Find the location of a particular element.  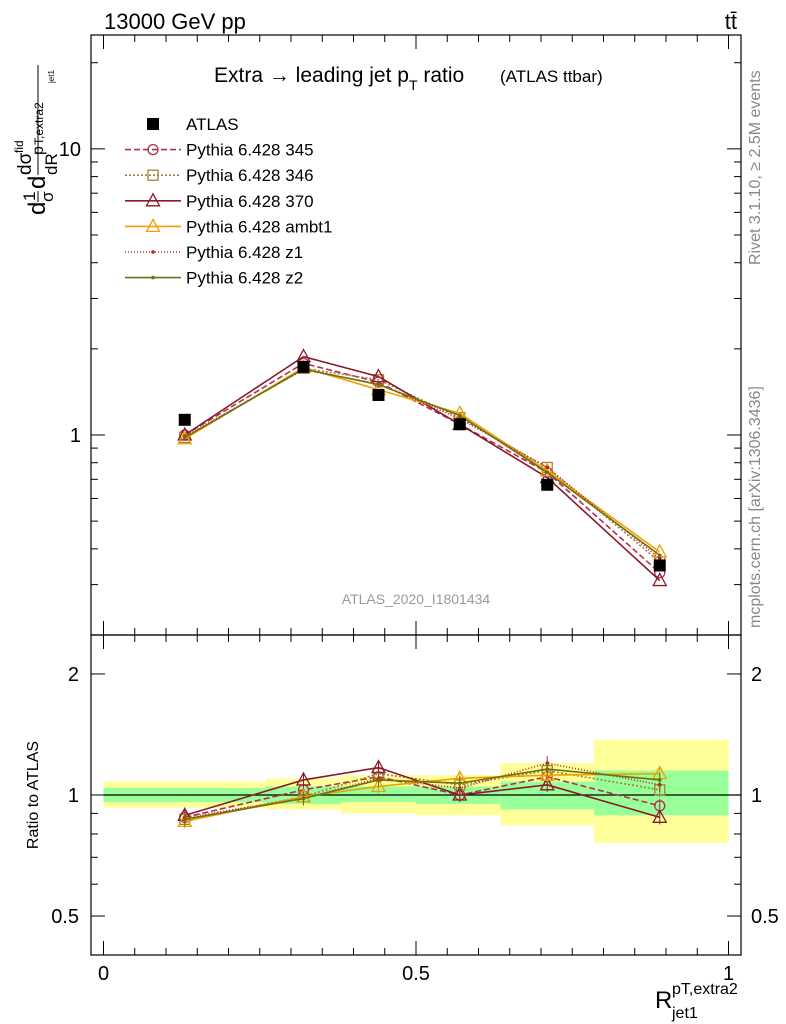

legend-marker-data is located at coordinates (153, 124).